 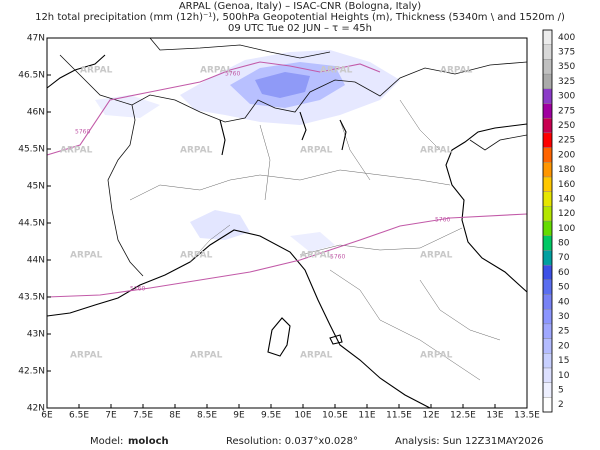 What do you see at coordinates (564, 273) in the screenshot?
I see `colorbar-label: 60` at bounding box center [564, 273].